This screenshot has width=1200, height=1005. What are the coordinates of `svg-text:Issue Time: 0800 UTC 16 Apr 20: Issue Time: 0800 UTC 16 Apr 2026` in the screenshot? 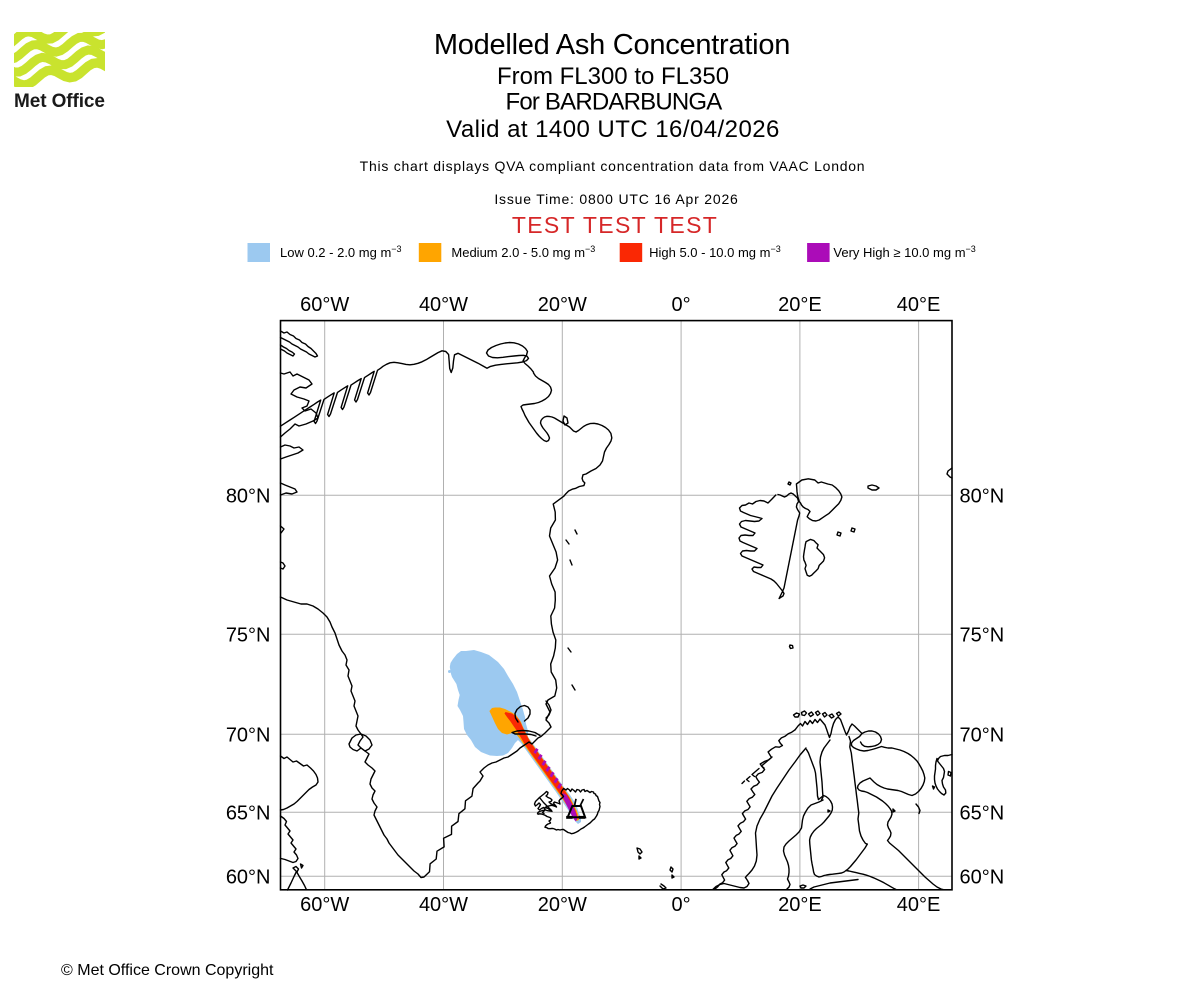 It's located at (616, 199).